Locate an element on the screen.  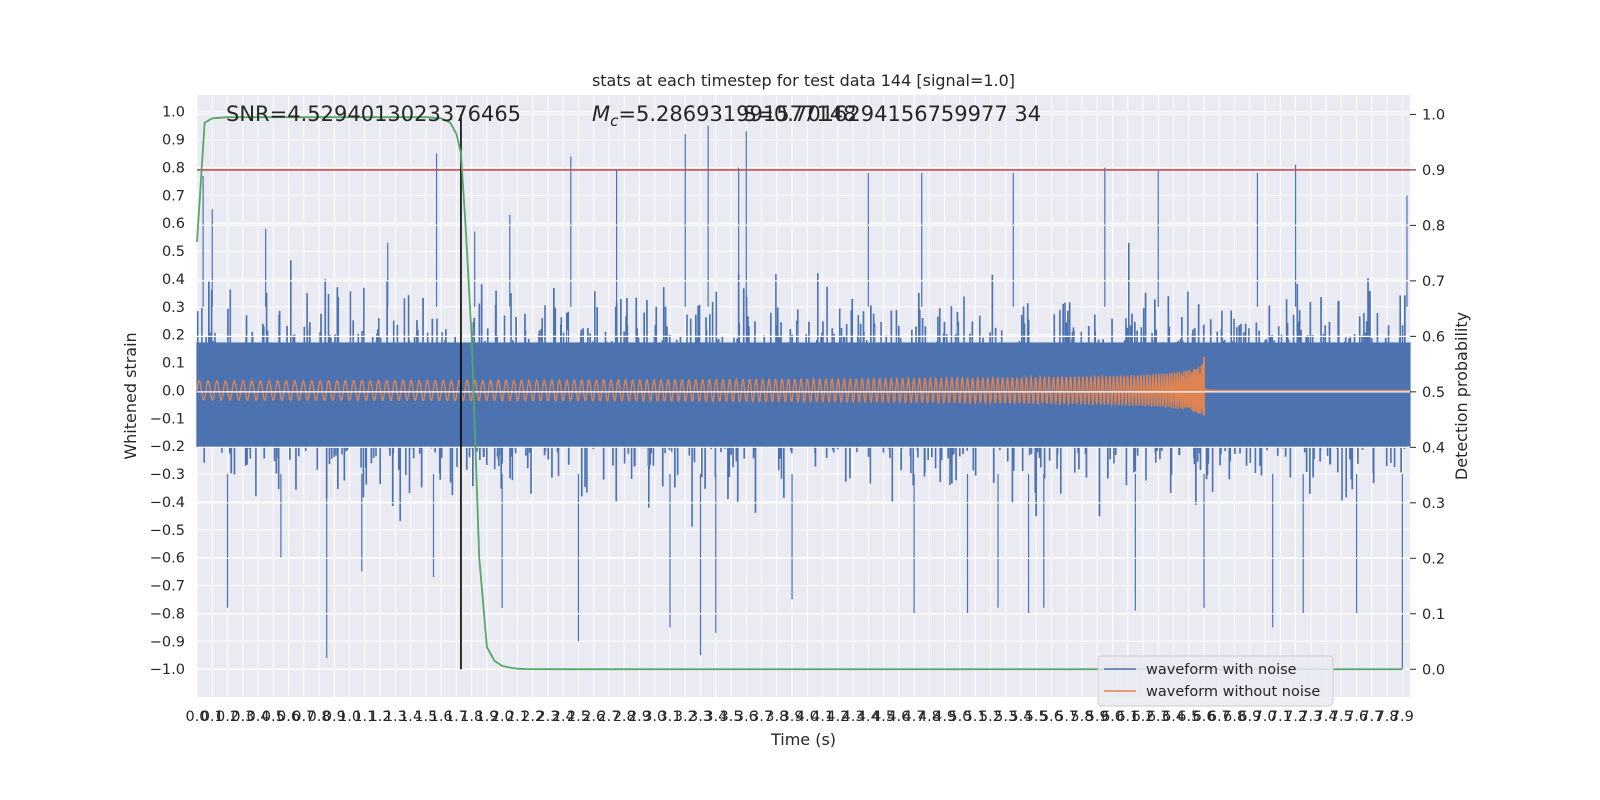
x-tick-label: 5.3 is located at coordinates (1005, 717).